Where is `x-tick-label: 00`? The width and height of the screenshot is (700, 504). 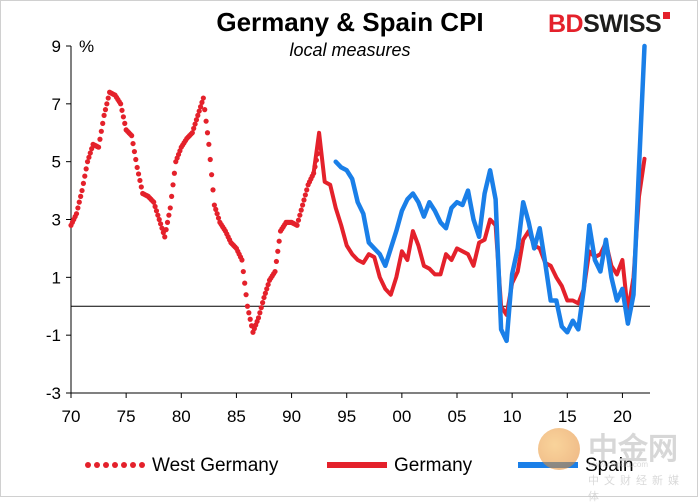
x-tick-label: 00 is located at coordinates (401, 416).